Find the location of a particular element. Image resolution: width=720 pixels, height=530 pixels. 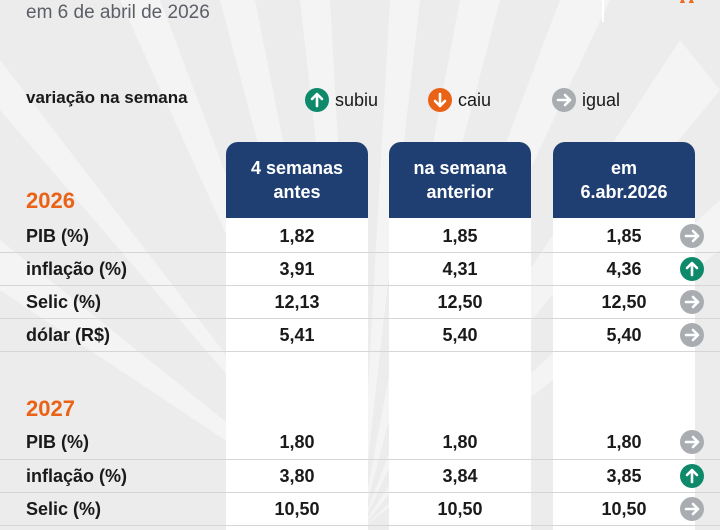

date-subtitle: em 6 de abril de 2026 is located at coordinates (118, 12).